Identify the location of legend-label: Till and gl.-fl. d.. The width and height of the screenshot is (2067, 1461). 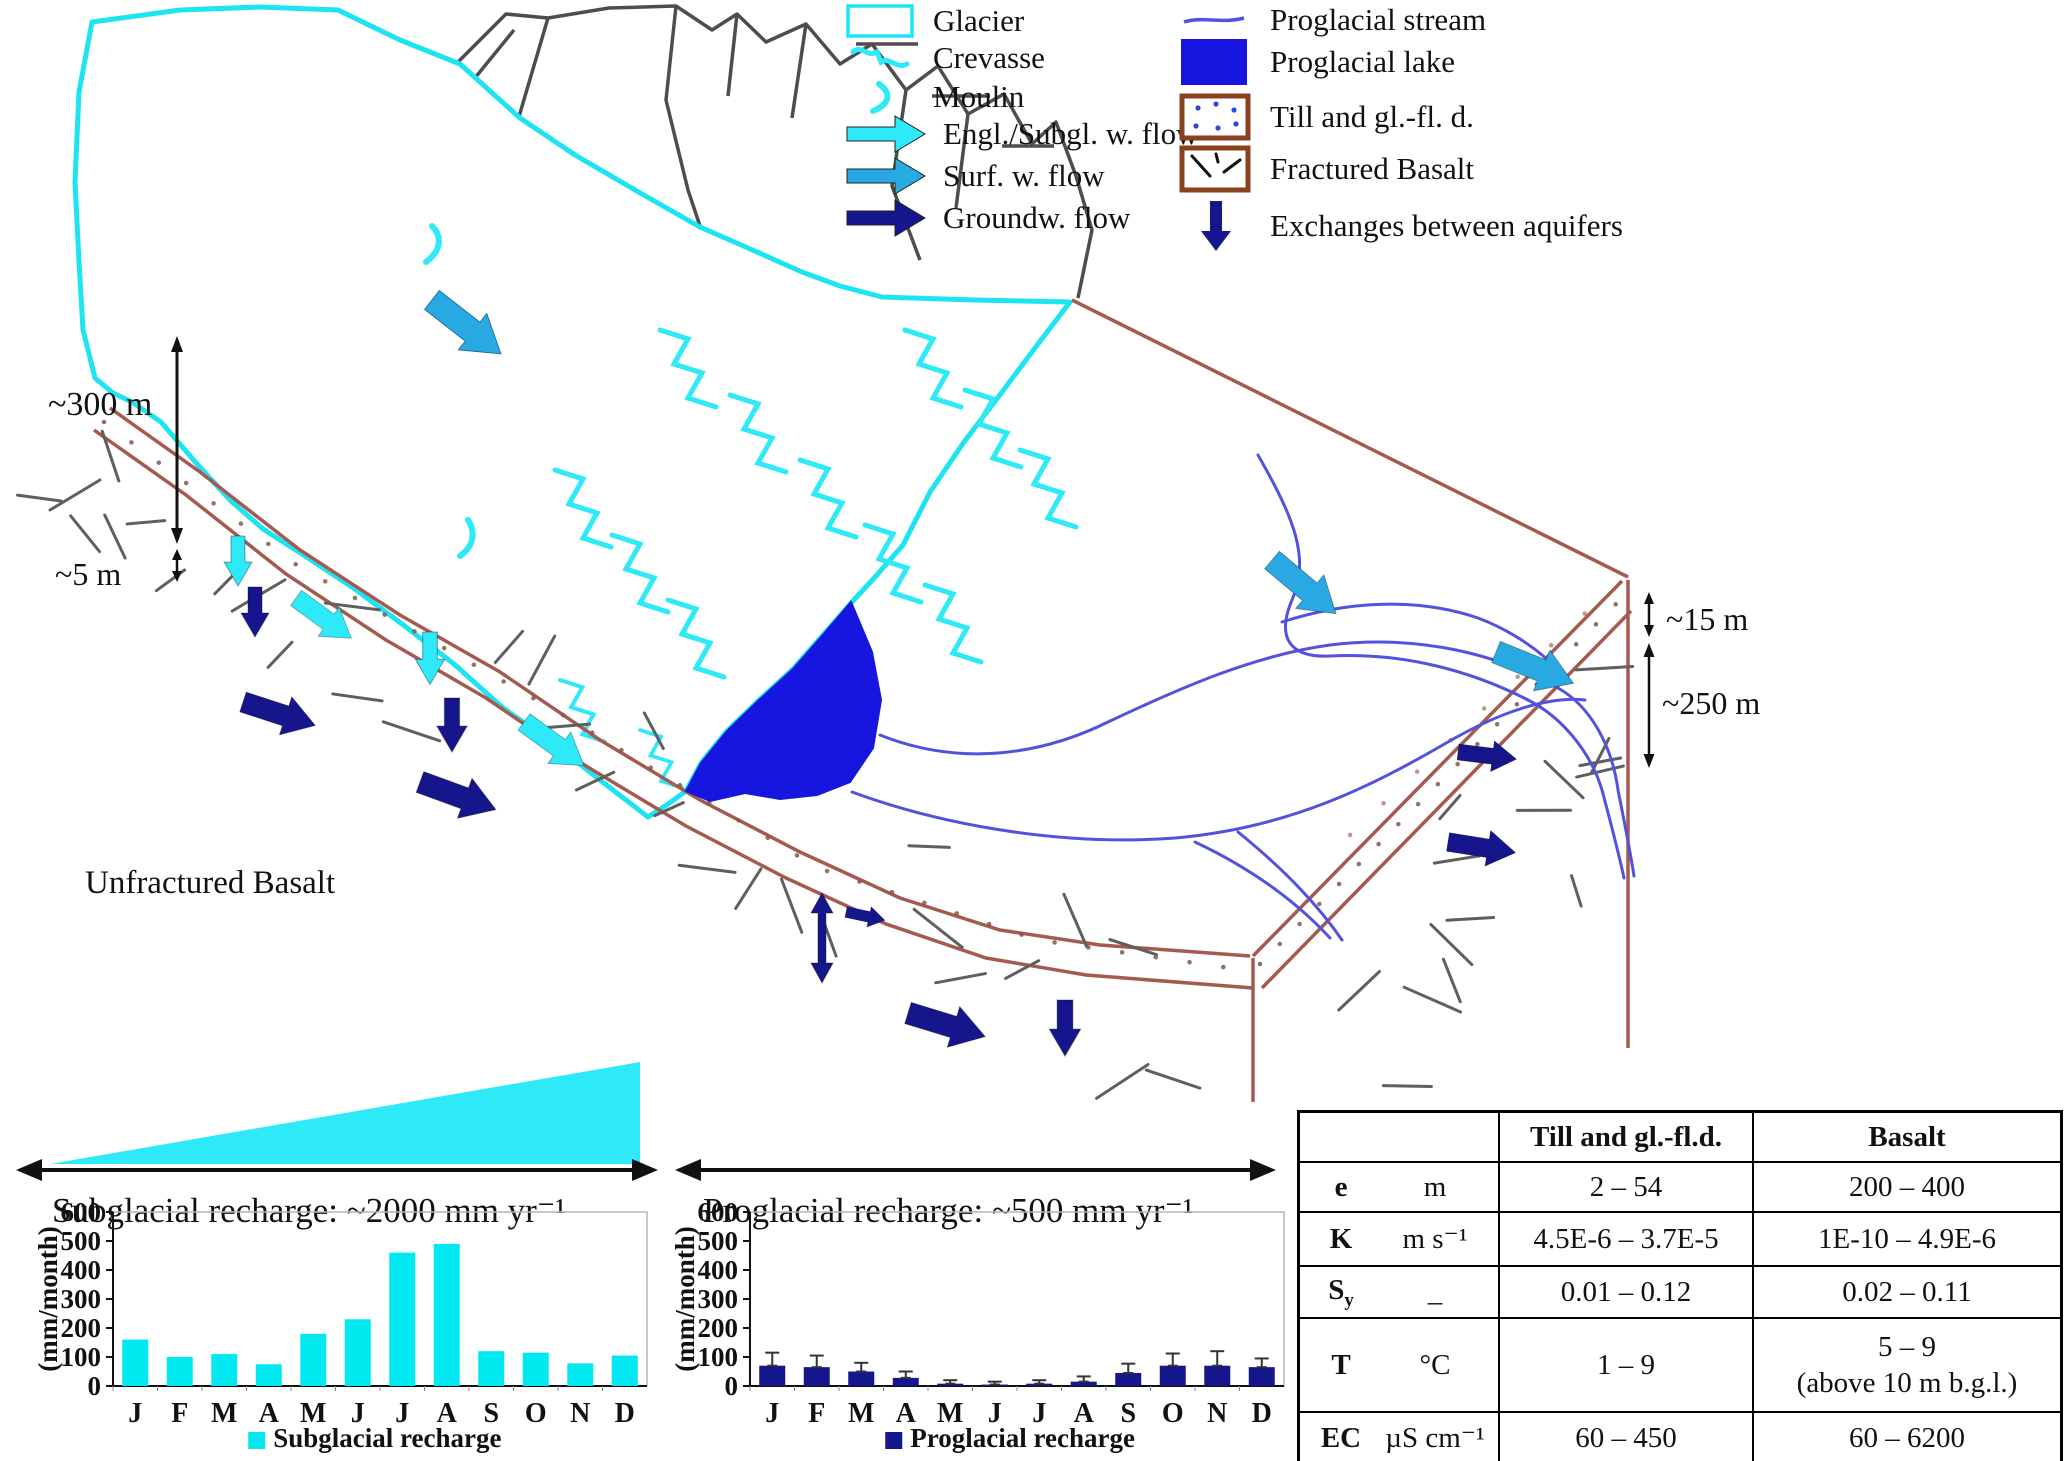
(1372, 116).